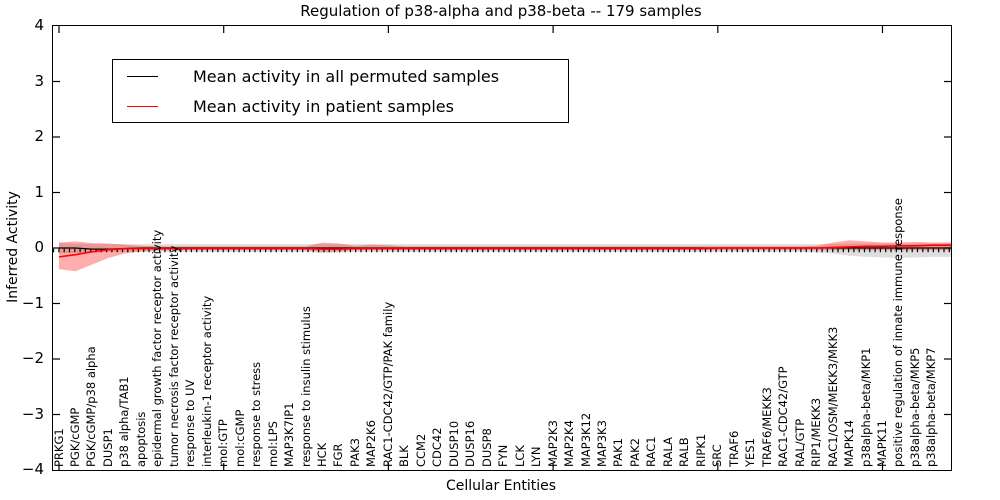  What do you see at coordinates (733, 448) in the screenshot?
I see `x-tick-label: TRAF6` at bounding box center [733, 448].